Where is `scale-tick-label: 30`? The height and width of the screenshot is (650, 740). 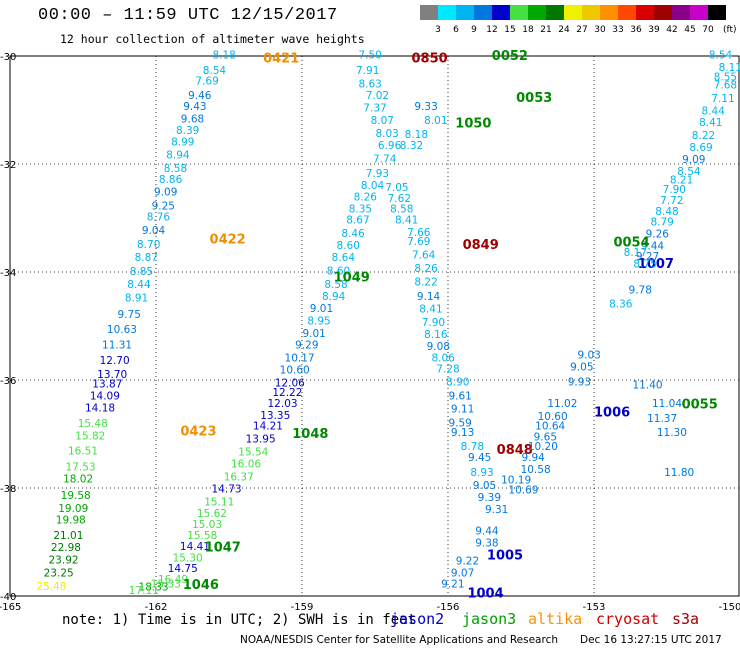
scale-tick-label: 30 is located at coordinates (600, 30).